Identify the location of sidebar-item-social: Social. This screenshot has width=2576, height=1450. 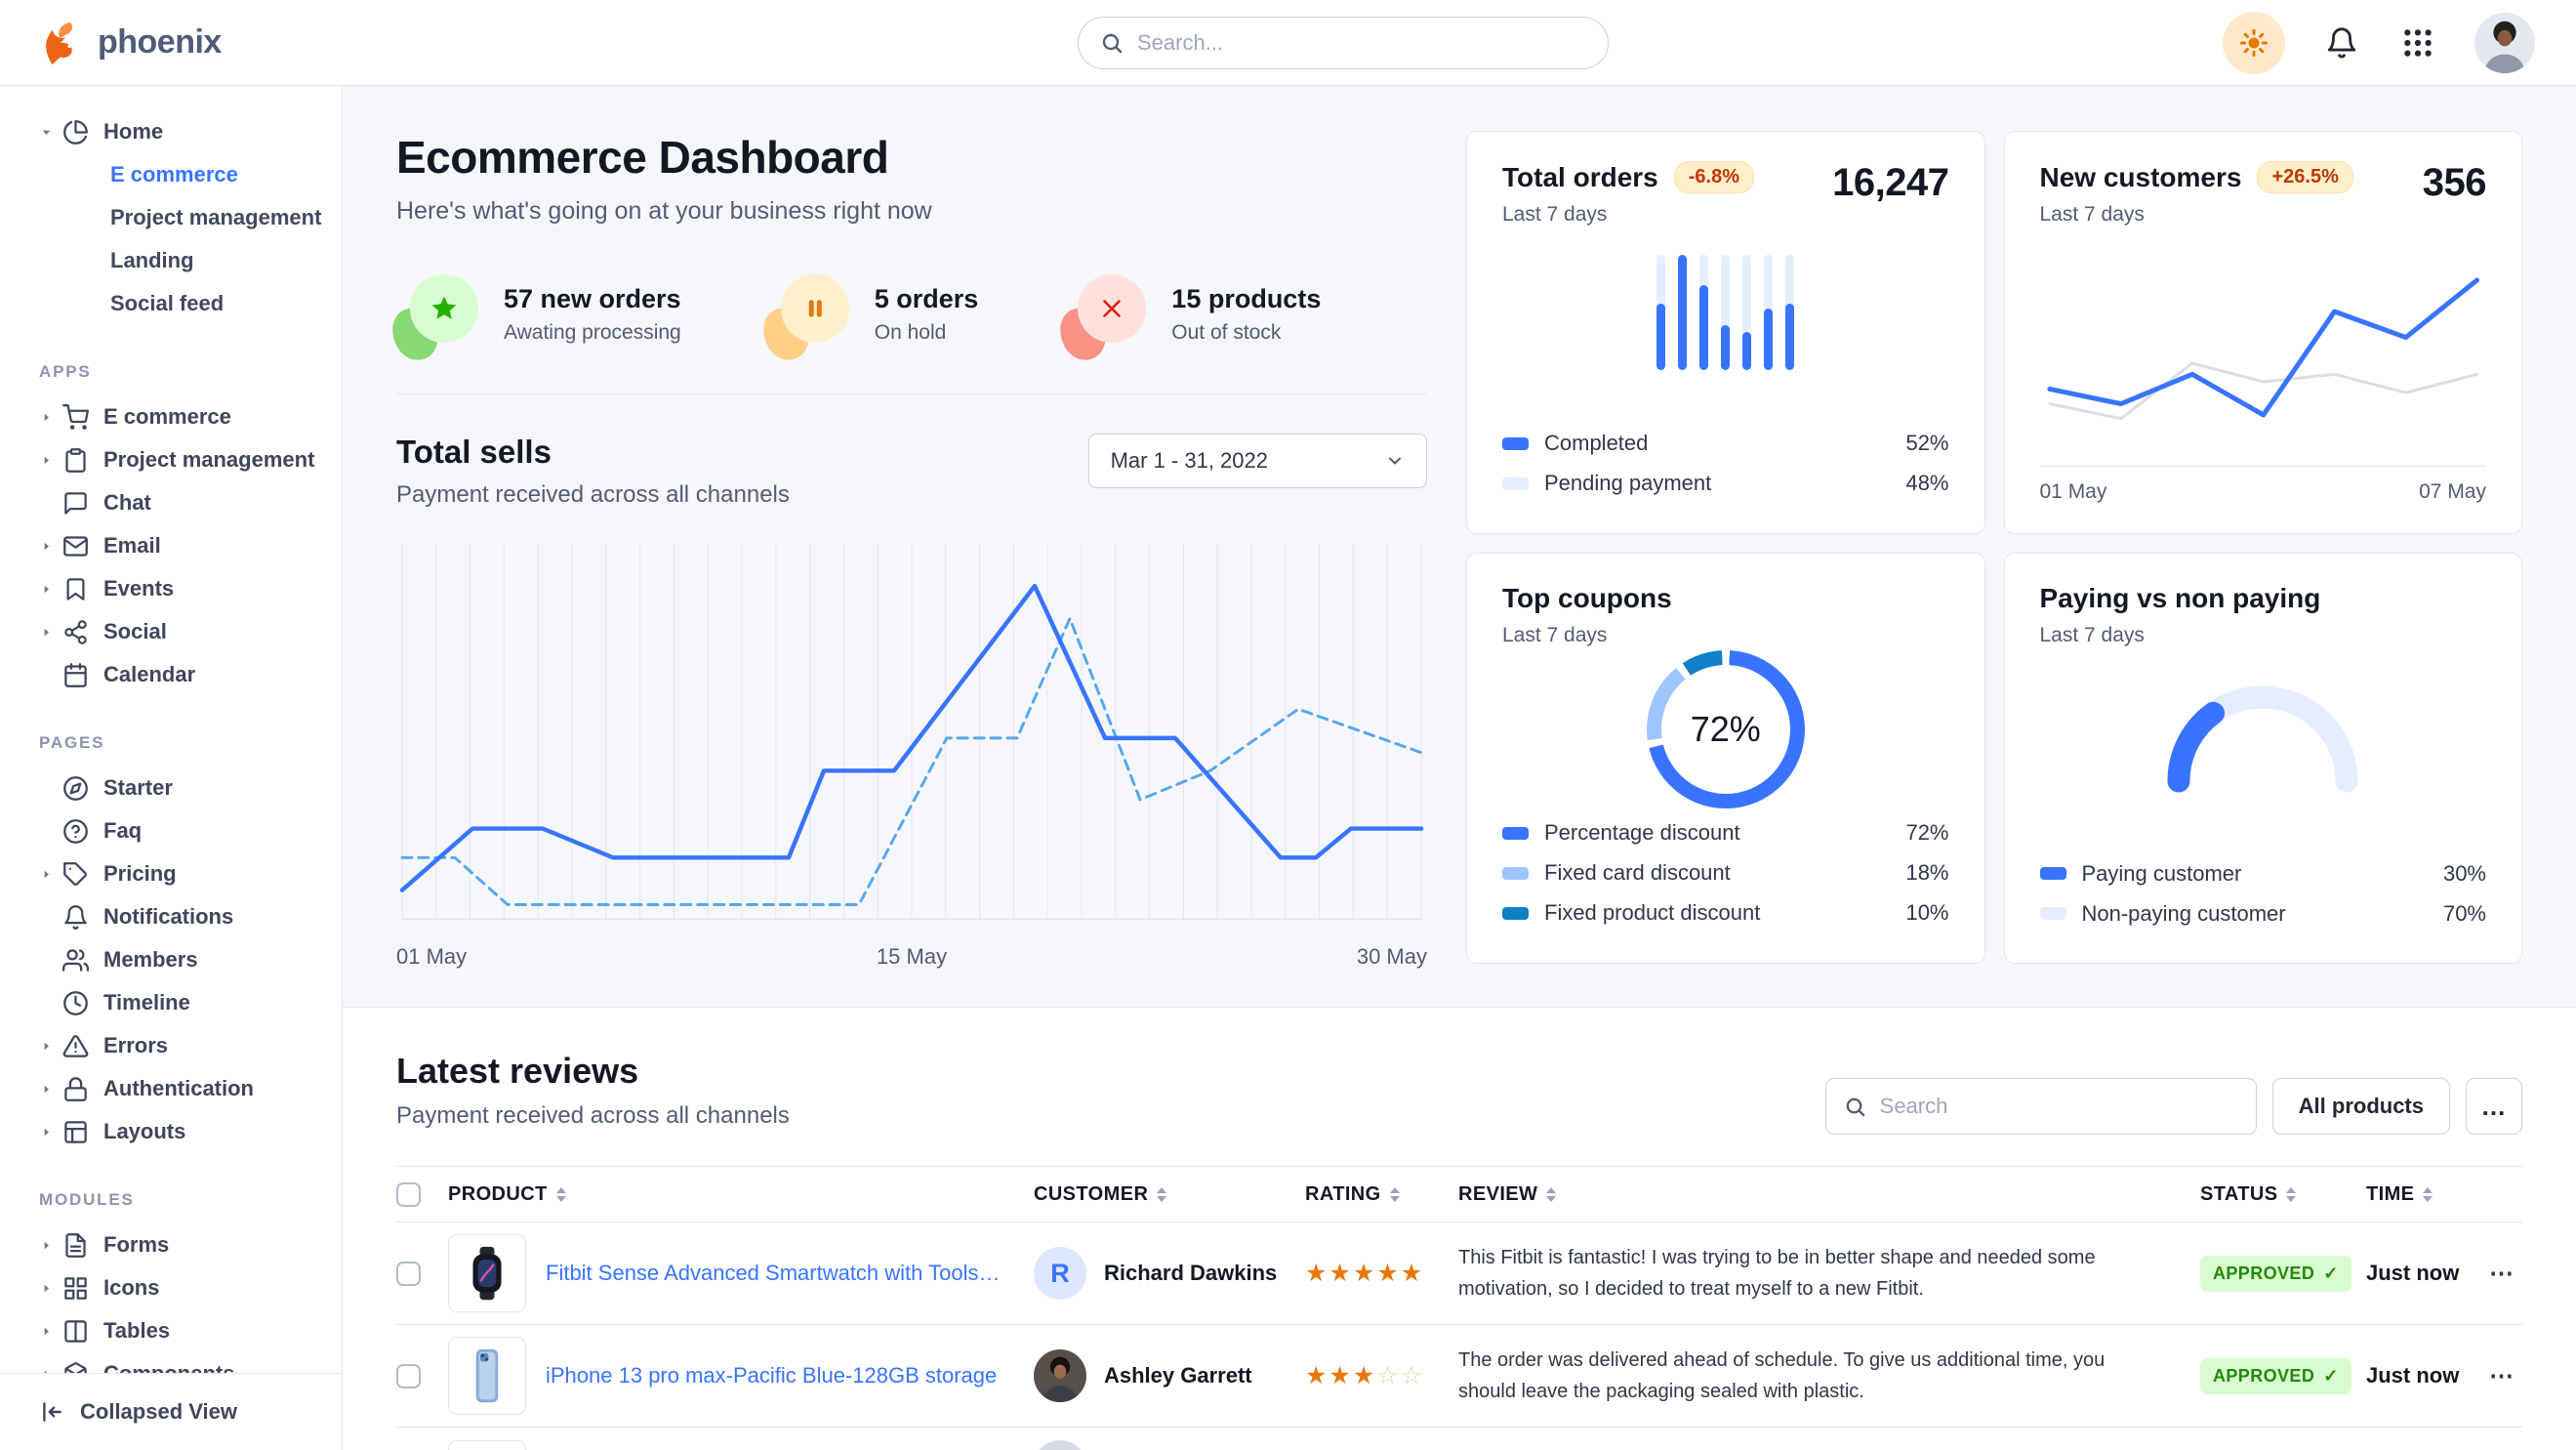
(182, 631).